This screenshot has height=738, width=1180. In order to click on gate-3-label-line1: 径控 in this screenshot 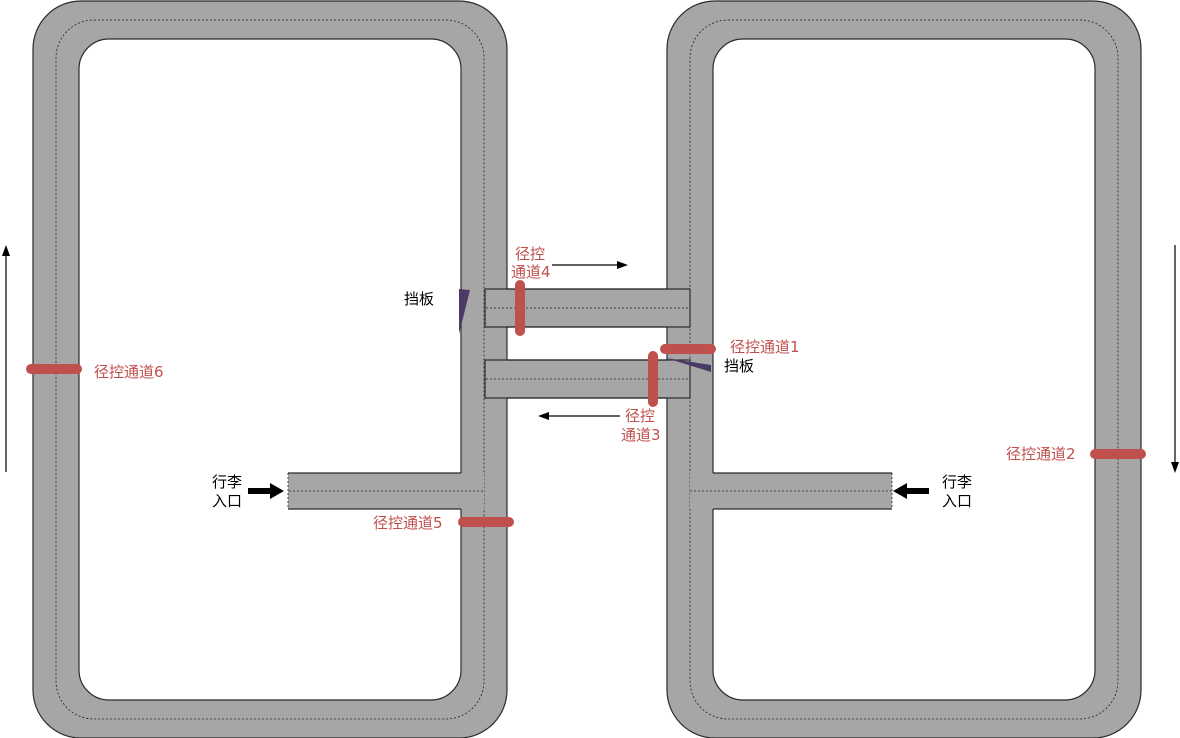, I will do `click(640, 416)`.